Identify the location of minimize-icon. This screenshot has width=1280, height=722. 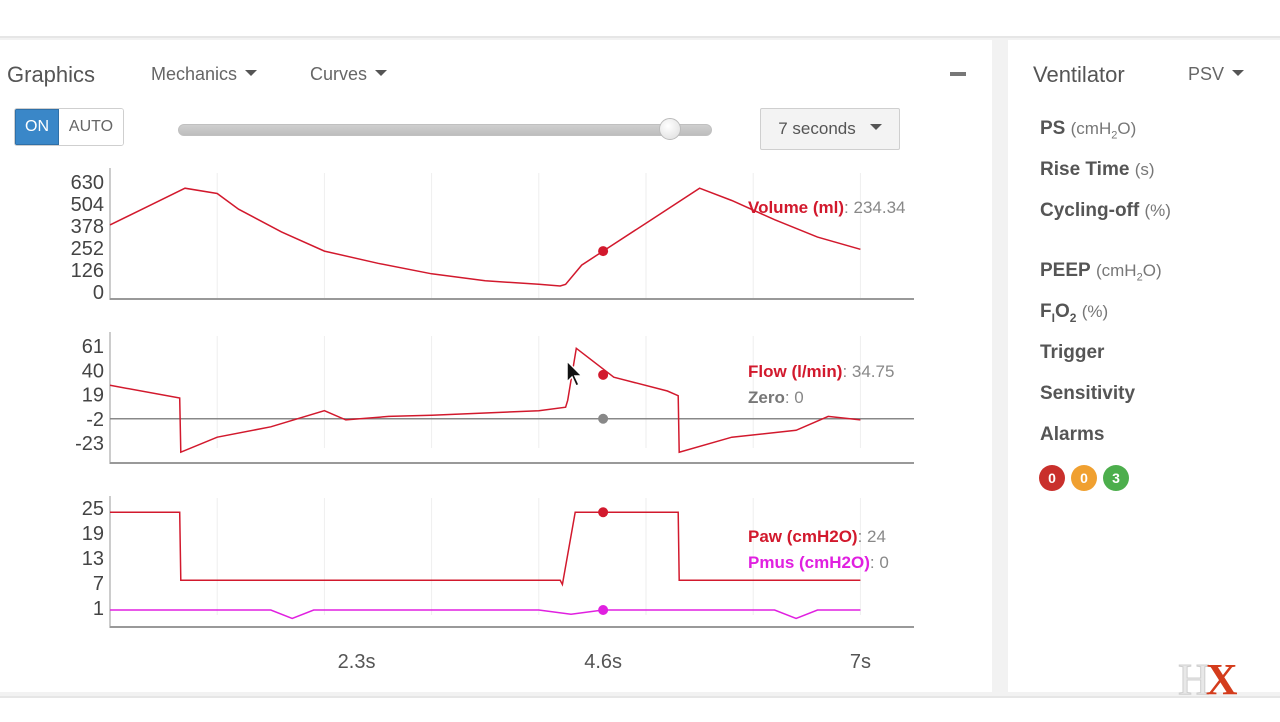
(958, 74).